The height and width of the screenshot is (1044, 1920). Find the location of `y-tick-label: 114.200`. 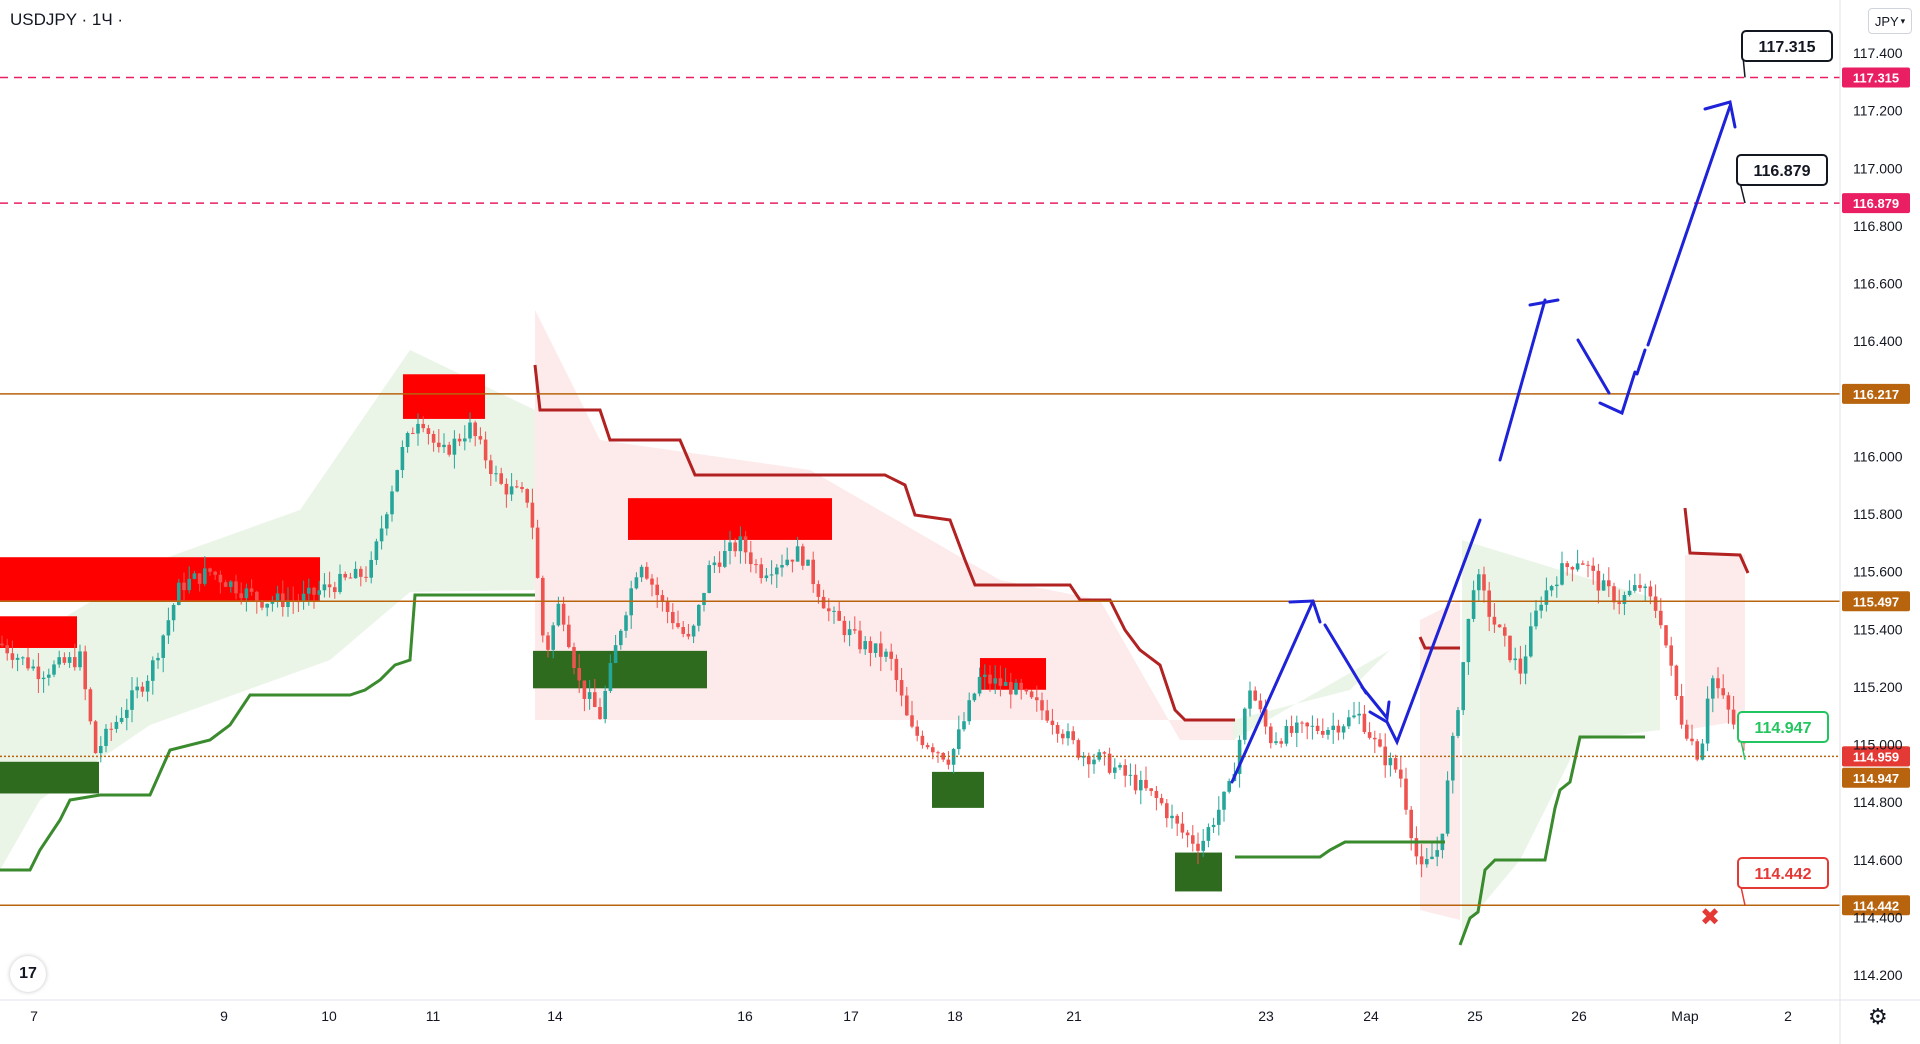

y-tick-label: 114.200 is located at coordinates (1878, 975).